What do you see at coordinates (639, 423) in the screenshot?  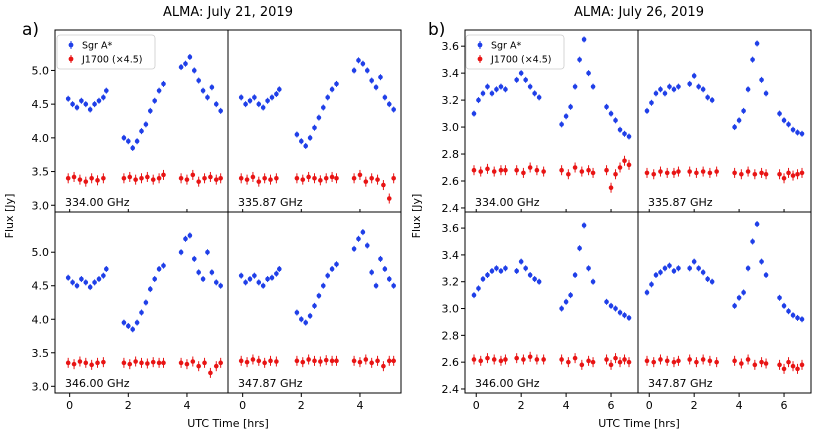 I see `figure-b-xlabel: UTC Time [hrs]` at bounding box center [639, 423].